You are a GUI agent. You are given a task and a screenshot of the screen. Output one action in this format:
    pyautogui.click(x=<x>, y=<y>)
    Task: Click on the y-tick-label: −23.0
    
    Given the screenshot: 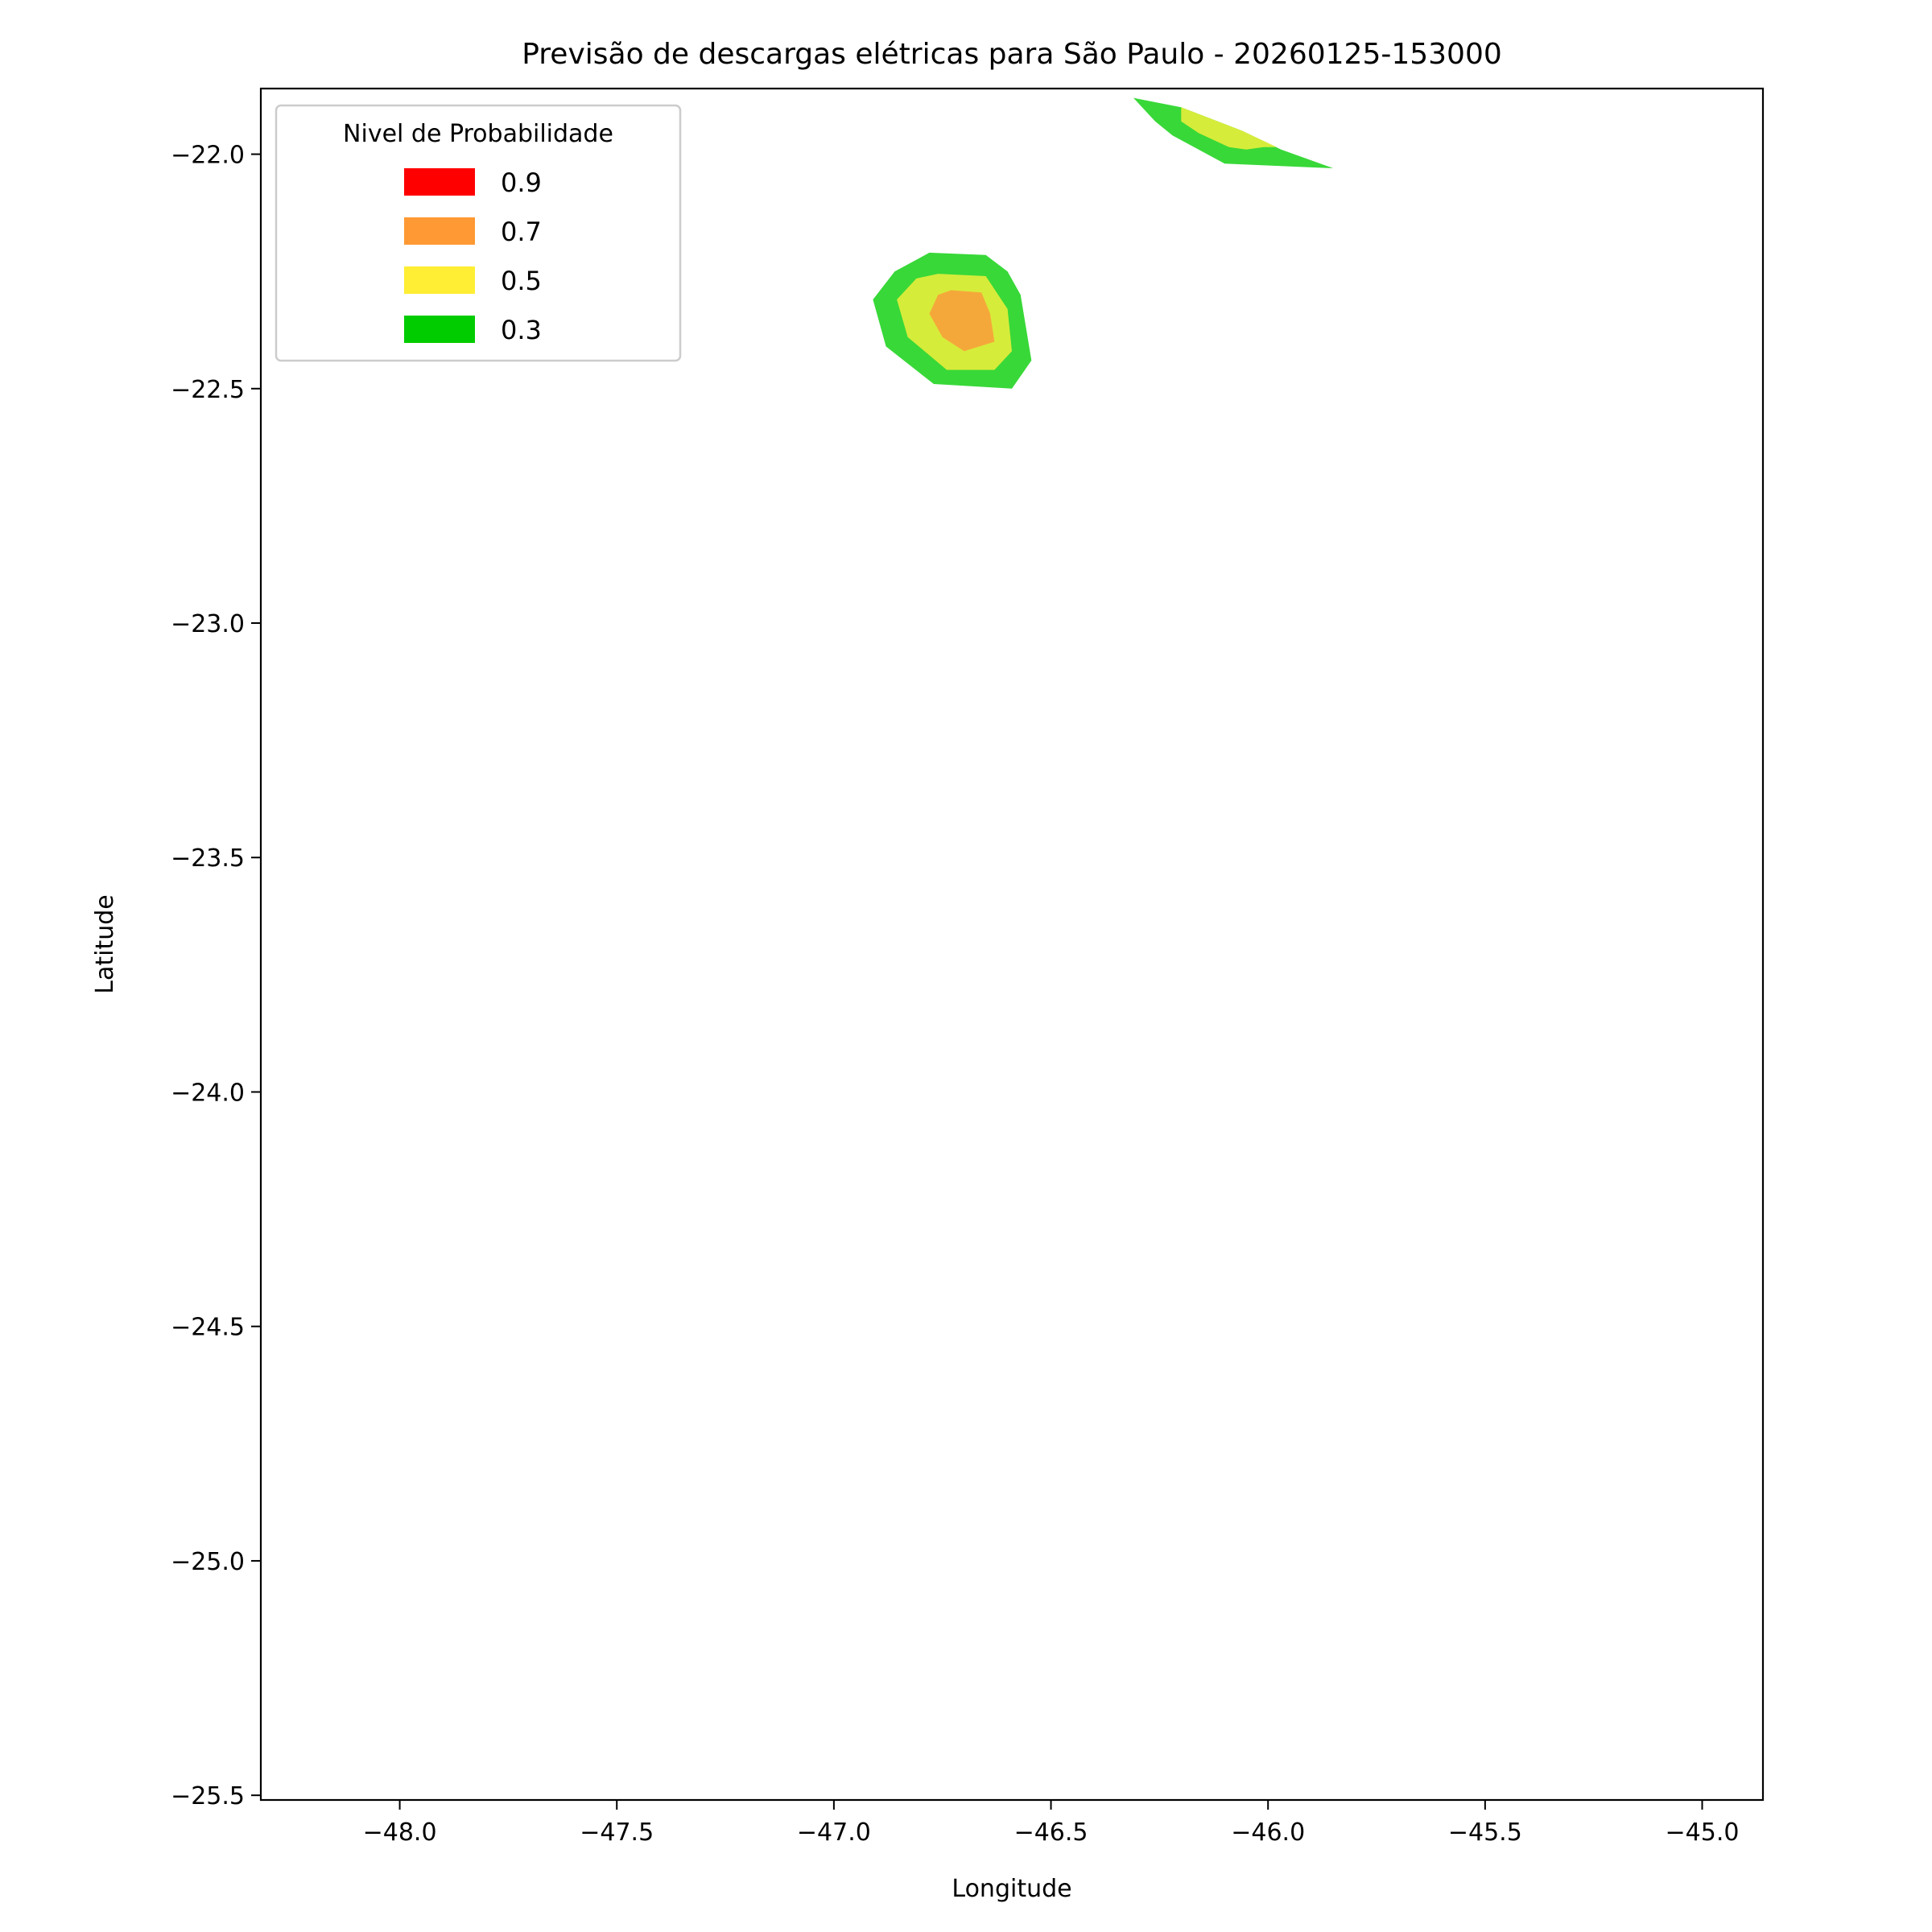 What is the action you would take?
    pyautogui.click(x=208, y=624)
    